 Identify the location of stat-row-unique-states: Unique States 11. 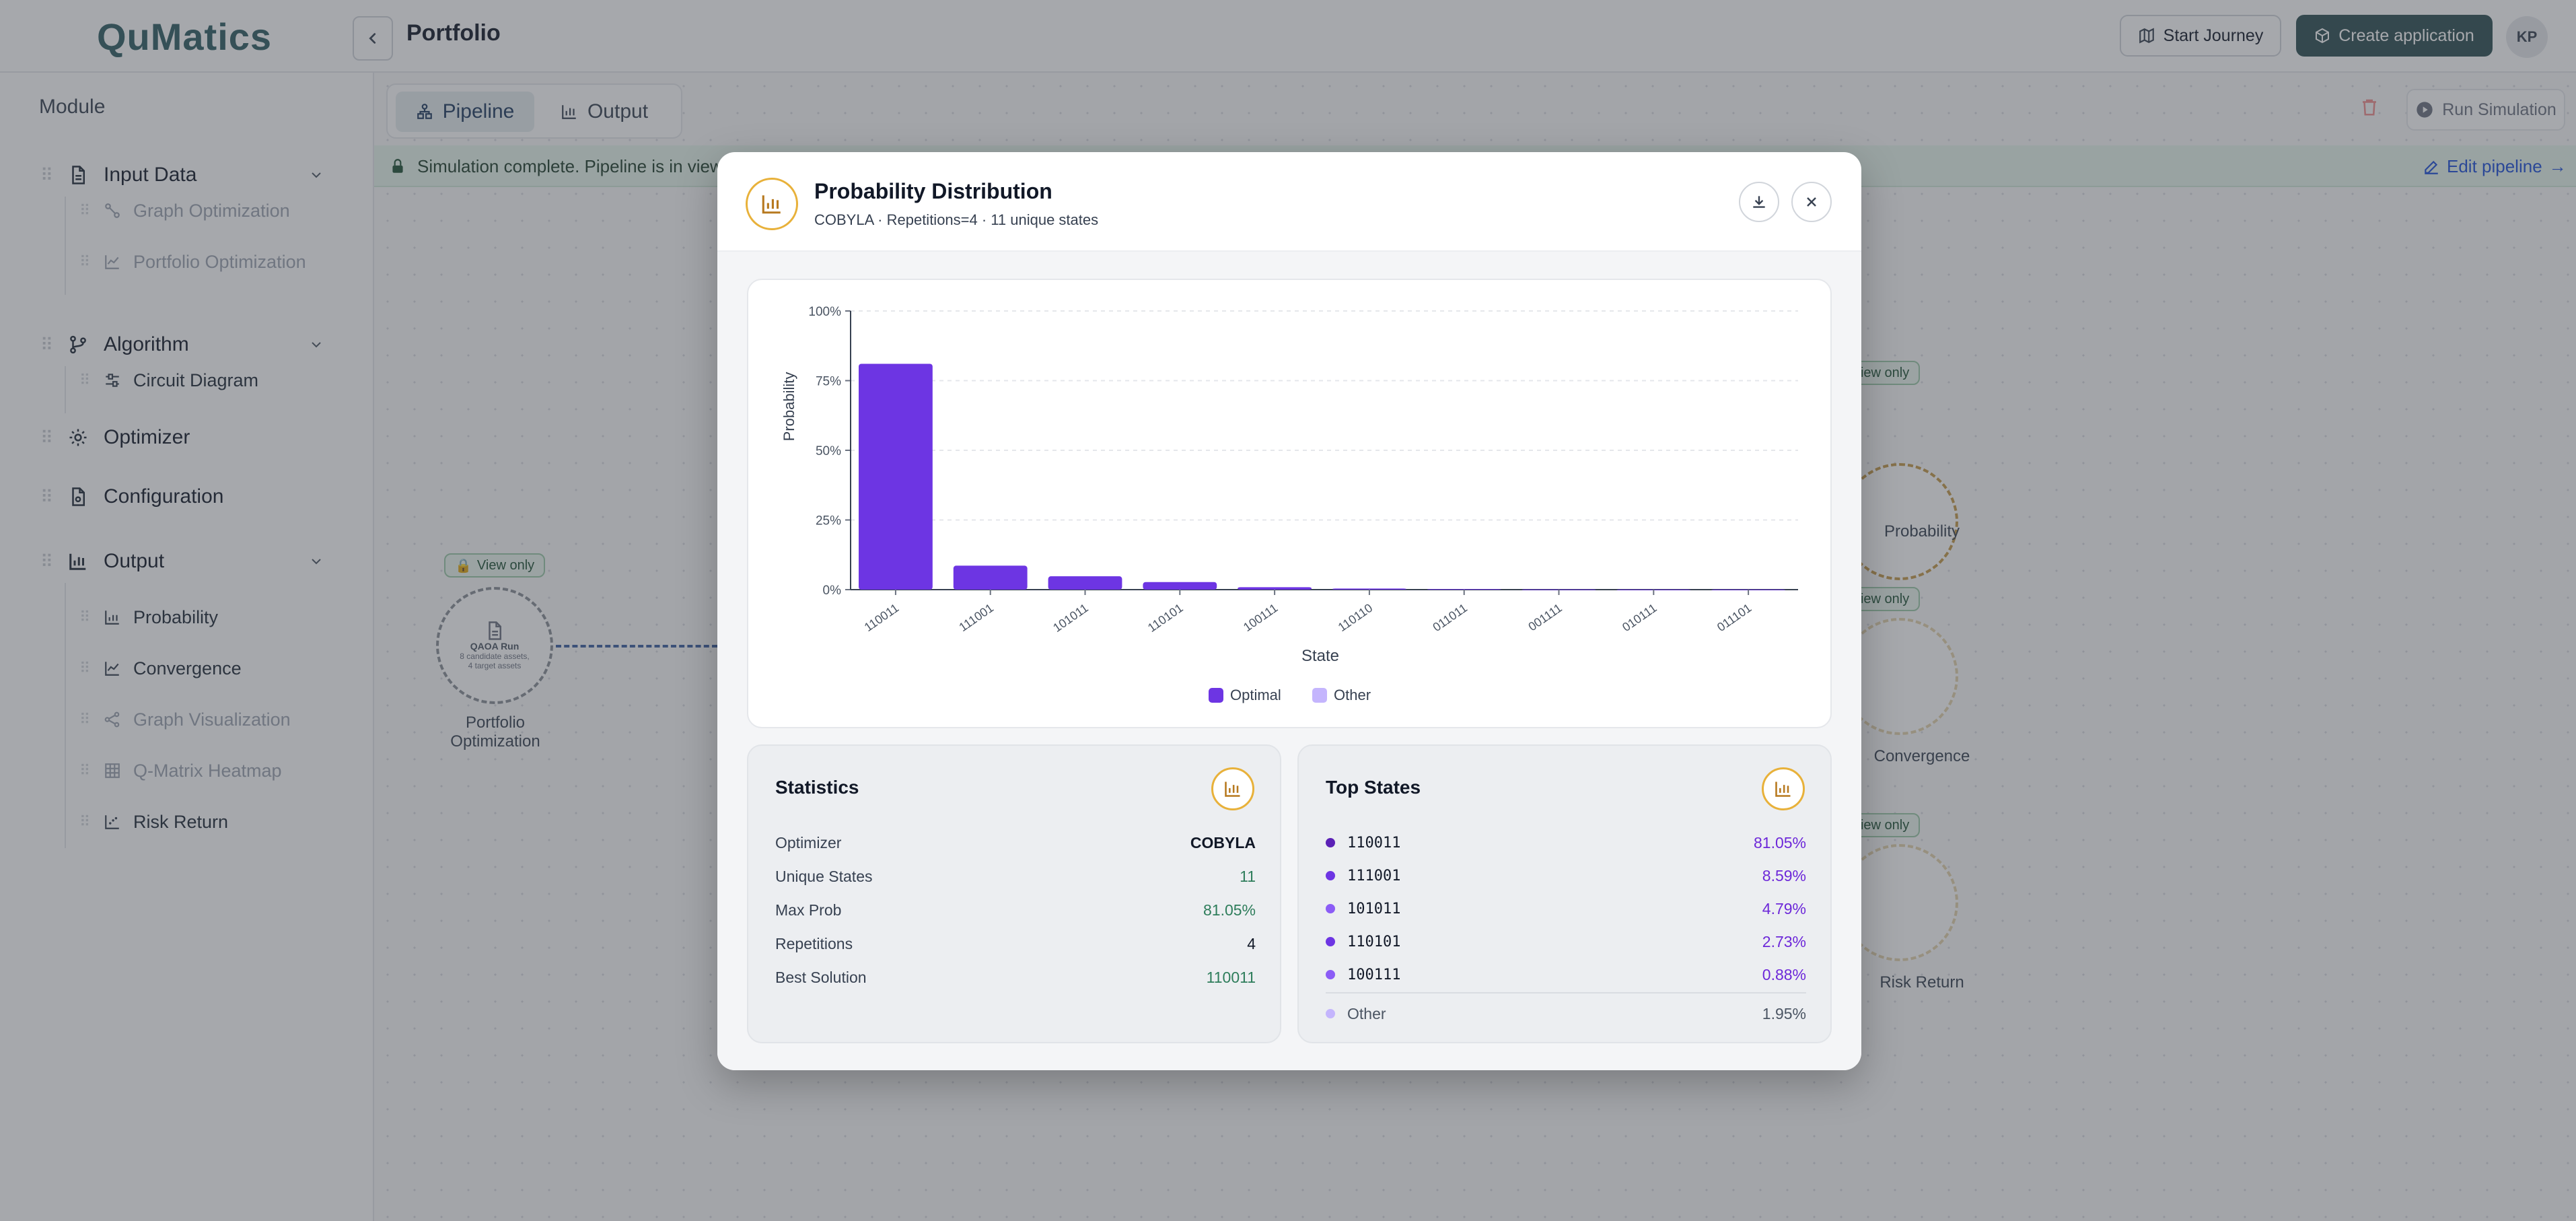
(1015, 876).